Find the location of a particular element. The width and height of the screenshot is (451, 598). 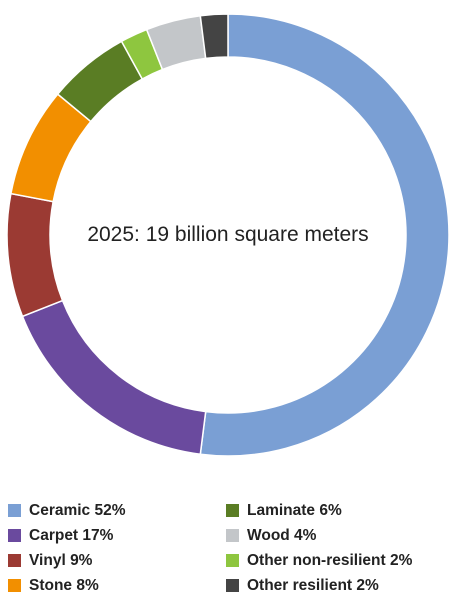

legend-item-stone: Stone 8% is located at coordinates (117, 585).